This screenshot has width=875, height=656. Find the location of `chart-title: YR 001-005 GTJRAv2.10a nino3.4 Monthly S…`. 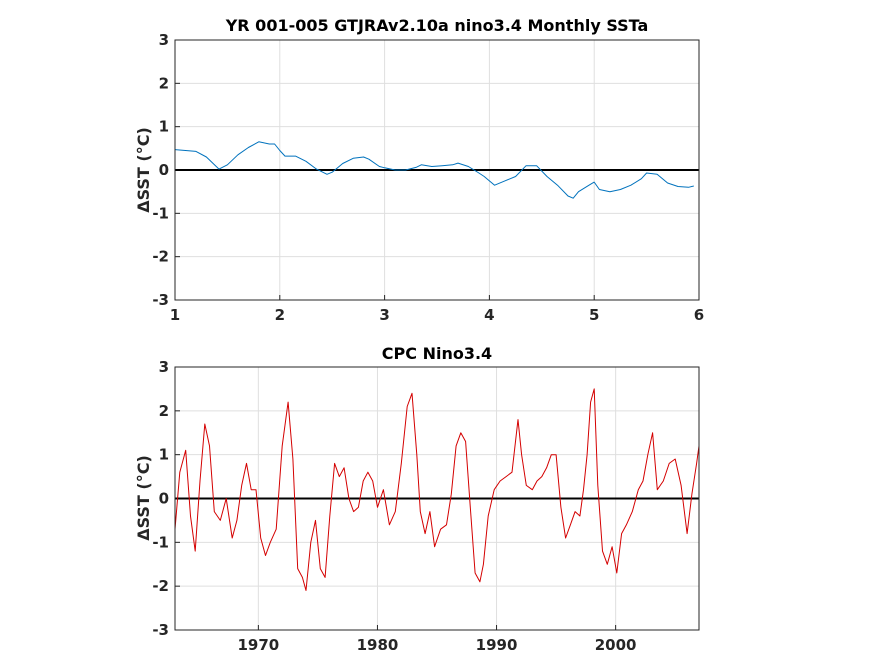

chart-title: YR 001-005 GTJRAv2.10a nino3.4 Monthly S… is located at coordinates (437, 25).